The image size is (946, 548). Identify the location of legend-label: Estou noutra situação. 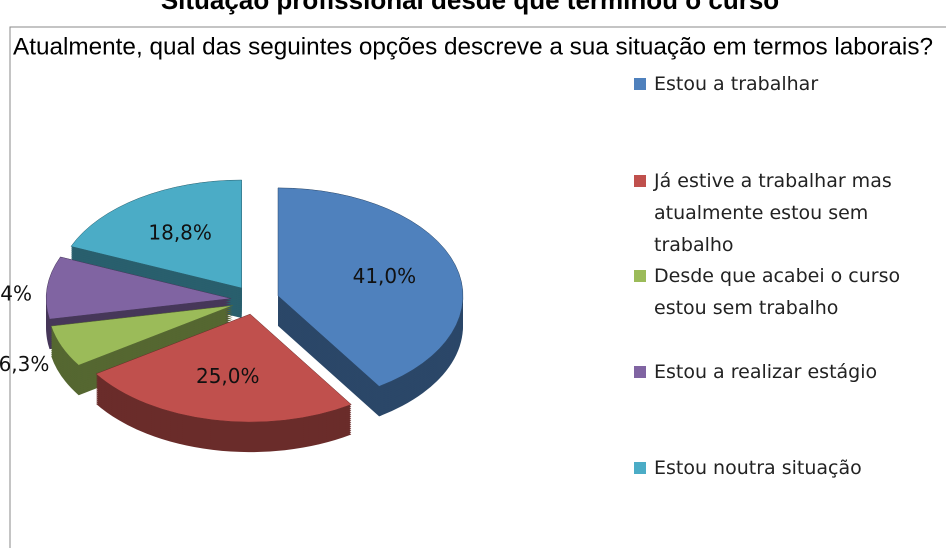
(758, 468).